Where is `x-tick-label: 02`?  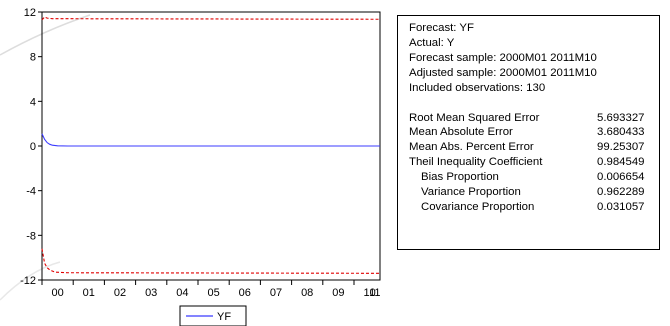
x-tick-label: 02 is located at coordinates (120, 293).